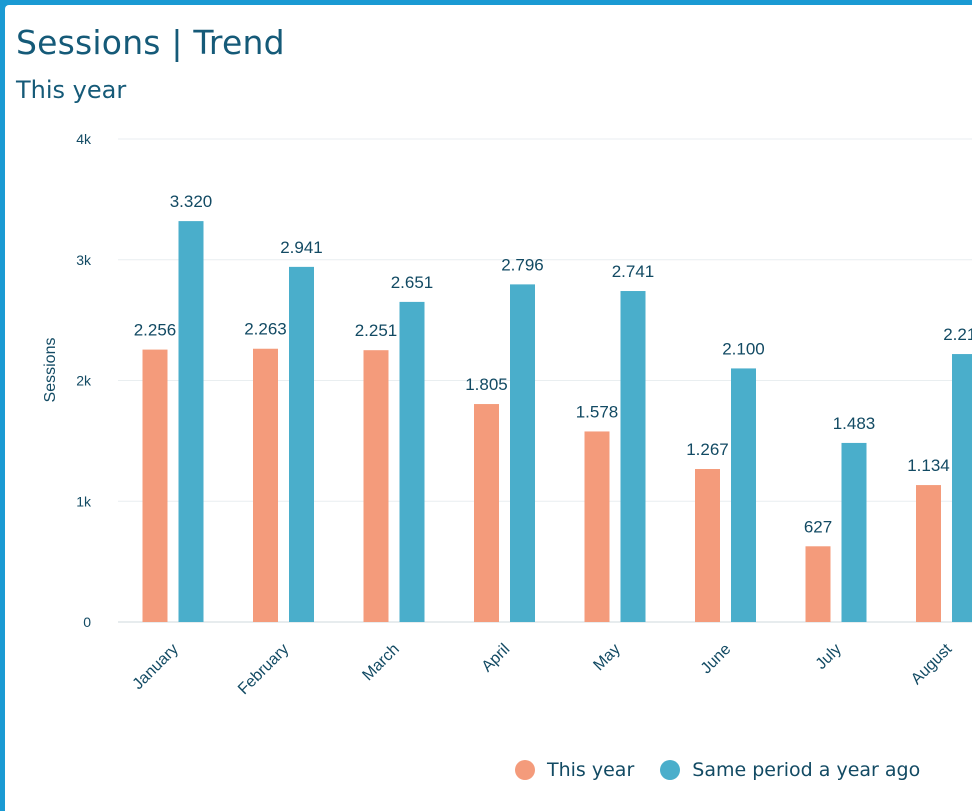  What do you see at coordinates (591, 770) in the screenshot?
I see `legend-label-this-year: This year` at bounding box center [591, 770].